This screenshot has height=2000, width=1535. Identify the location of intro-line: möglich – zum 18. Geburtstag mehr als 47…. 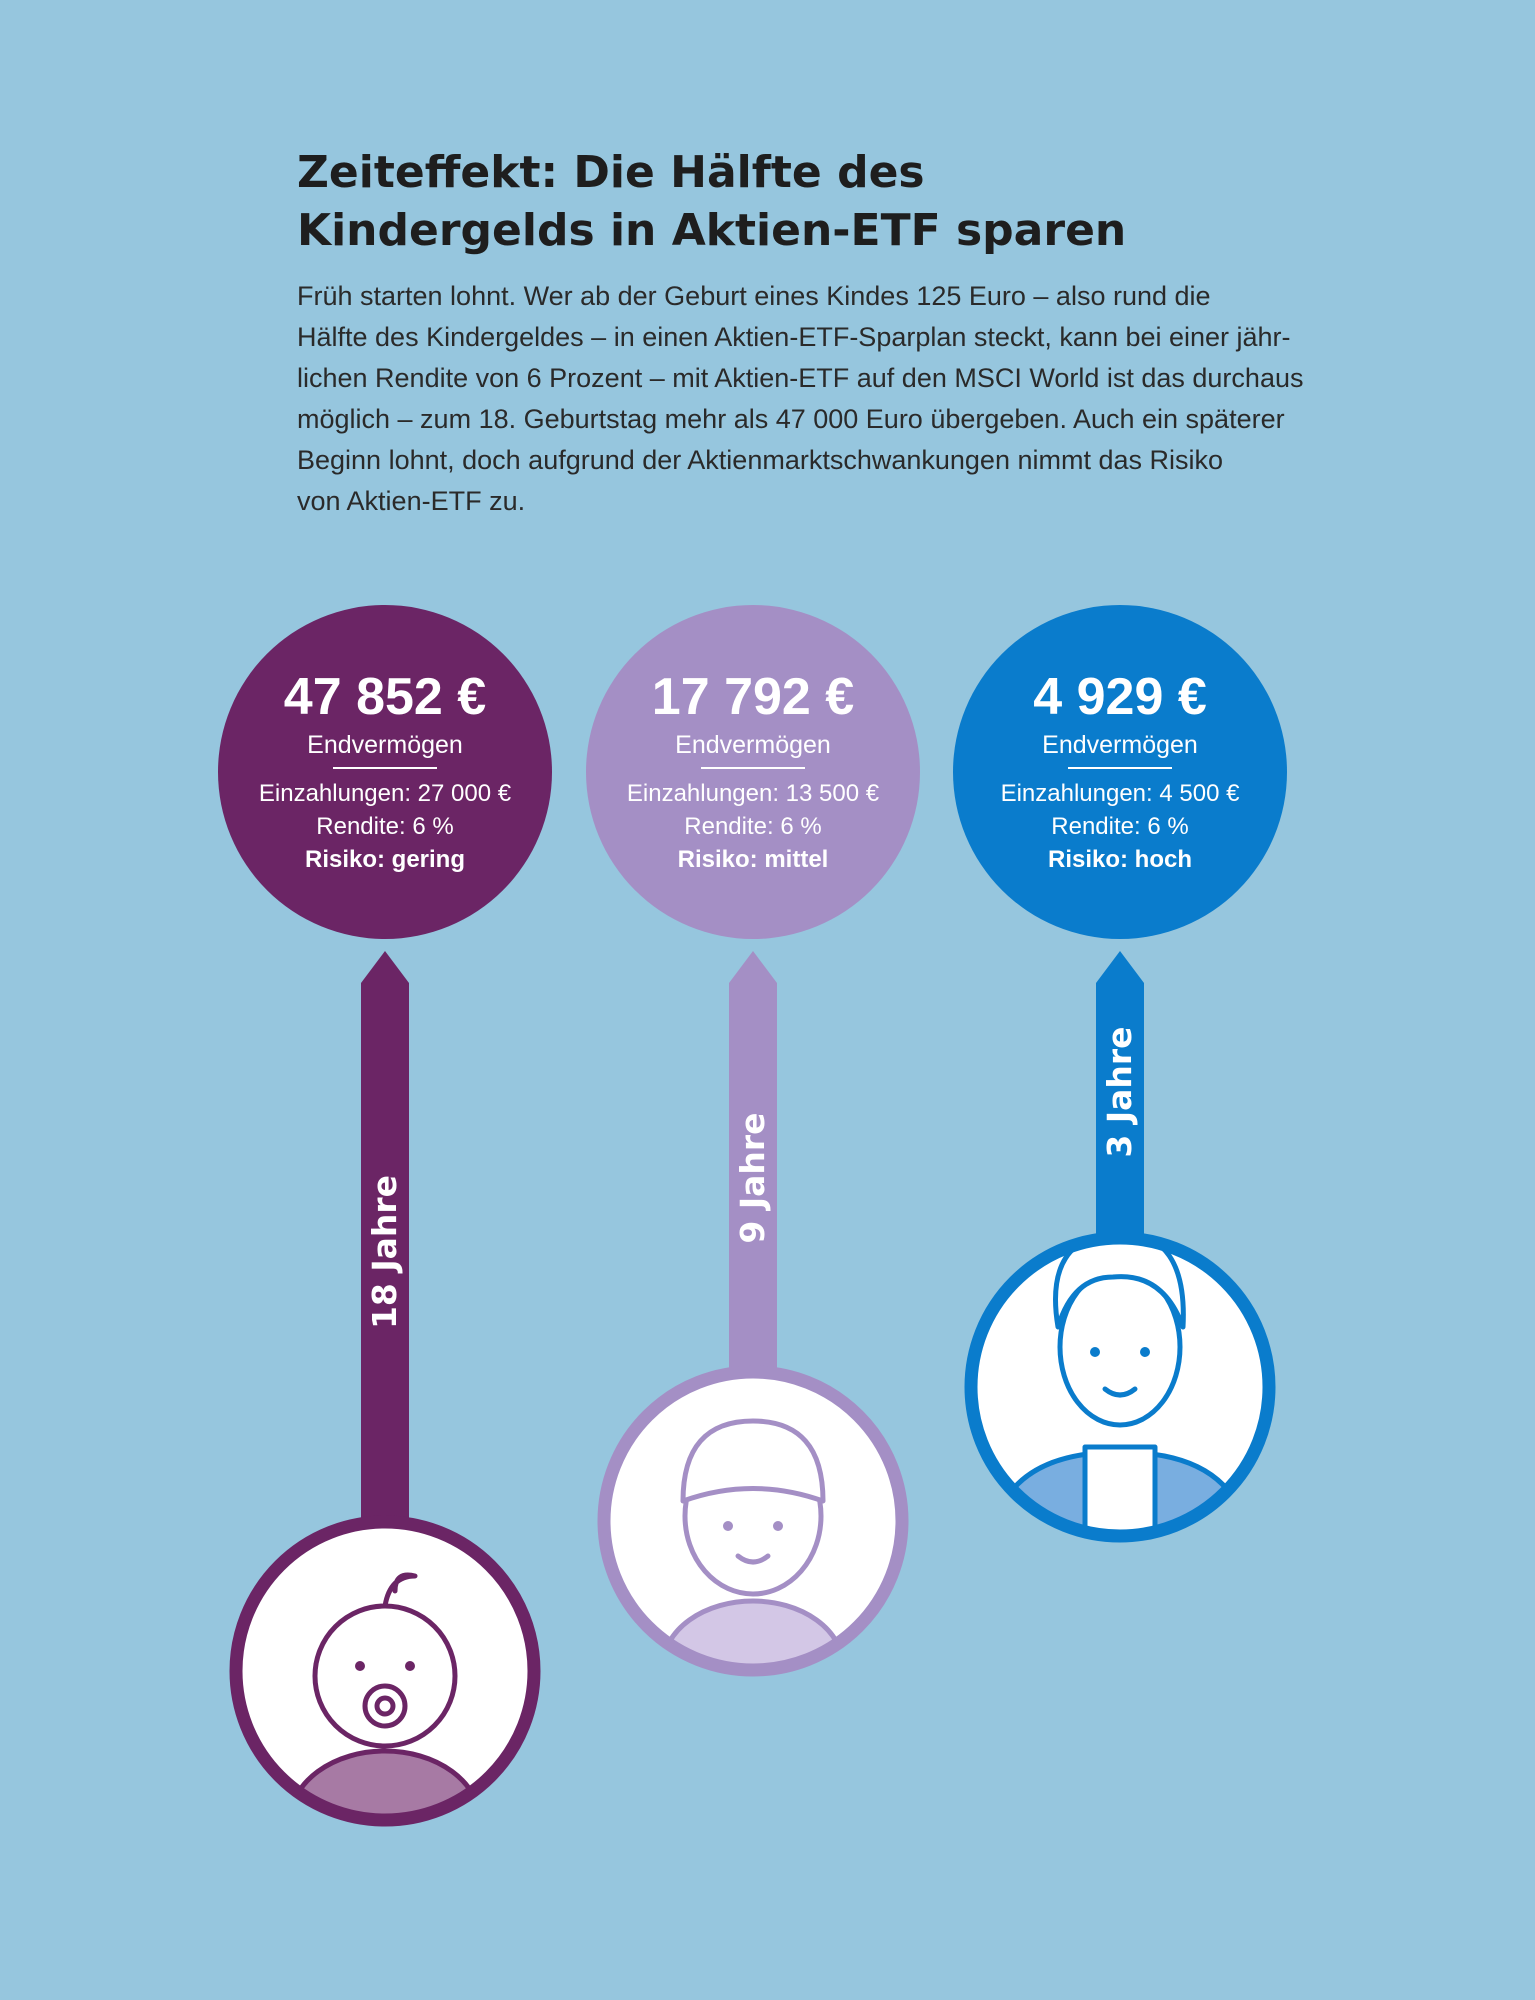
(791, 419).